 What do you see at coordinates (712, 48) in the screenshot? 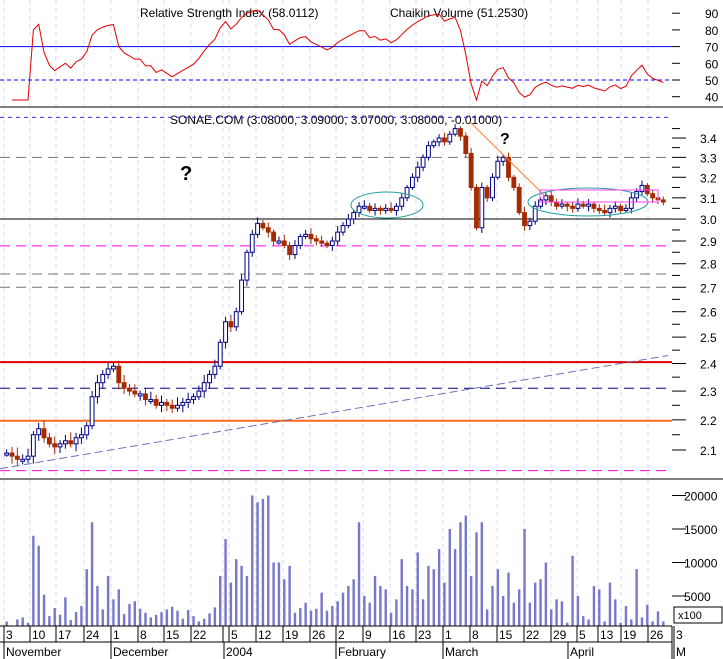
I see `rsi-tick-label: 70` at bounding box center [712, 48].